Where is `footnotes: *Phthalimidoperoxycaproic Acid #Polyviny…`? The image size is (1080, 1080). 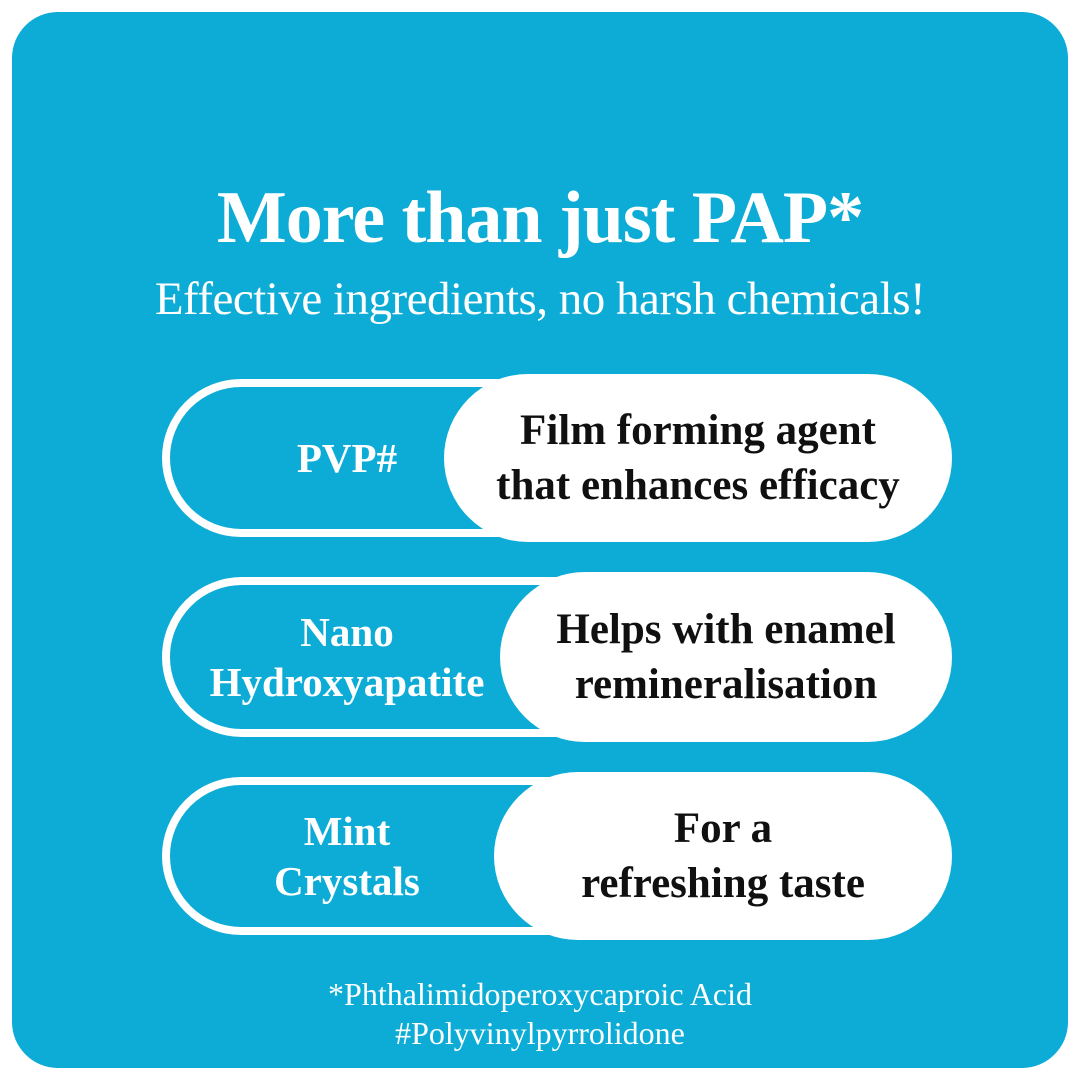 footnotes: *Phthalimidoperoxycaproic Acid #Polyviny… is located at coordinates (540, 1014).